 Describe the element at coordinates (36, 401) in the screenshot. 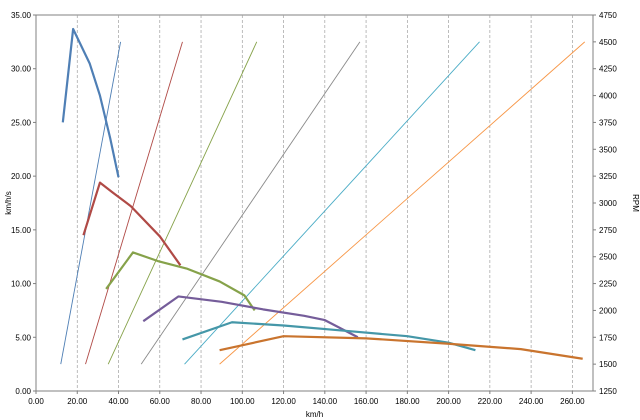

I see `x-tick-label: 0.00` at that location.